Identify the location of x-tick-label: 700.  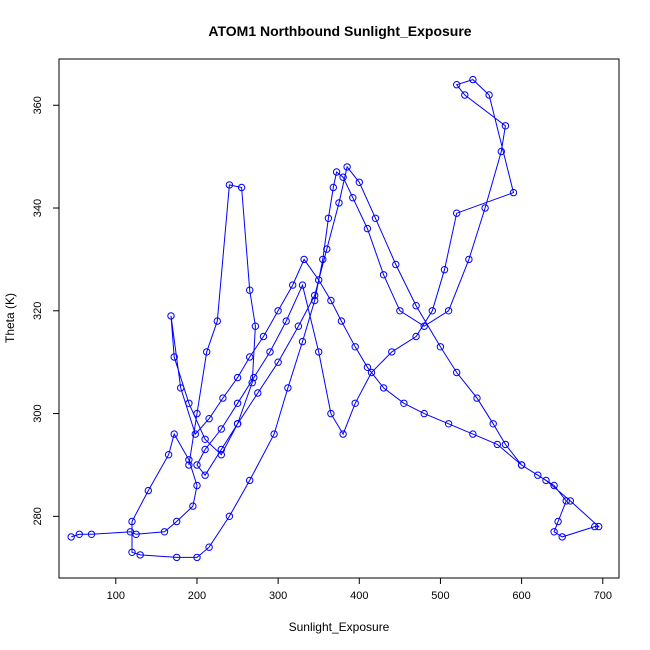
(603, 596).